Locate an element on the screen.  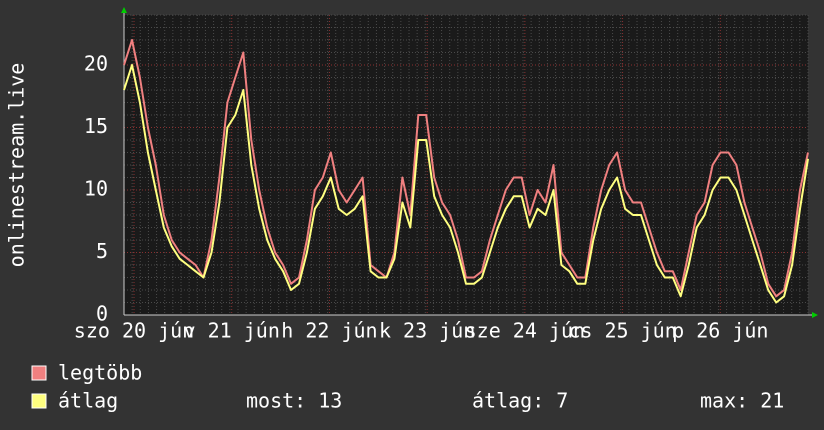
legend-stat: most: 13 is located at coordinates (294, 401).